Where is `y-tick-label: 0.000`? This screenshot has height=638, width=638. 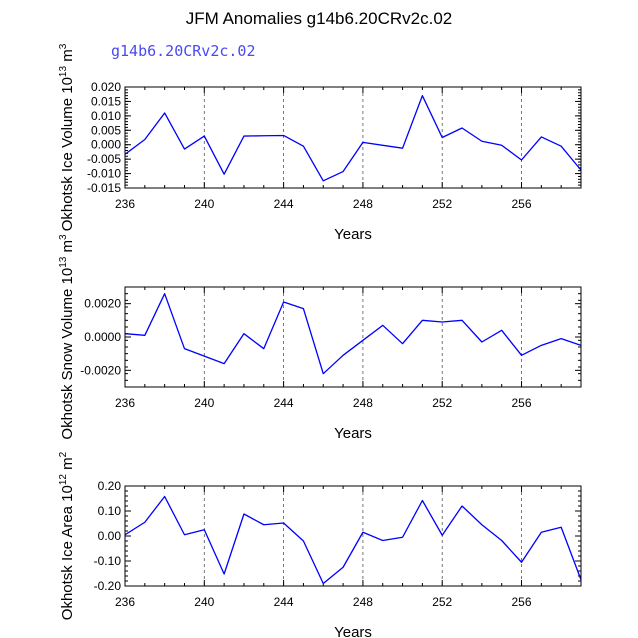
y-tick-label: 0.000 is located at coordinates (106, 145).